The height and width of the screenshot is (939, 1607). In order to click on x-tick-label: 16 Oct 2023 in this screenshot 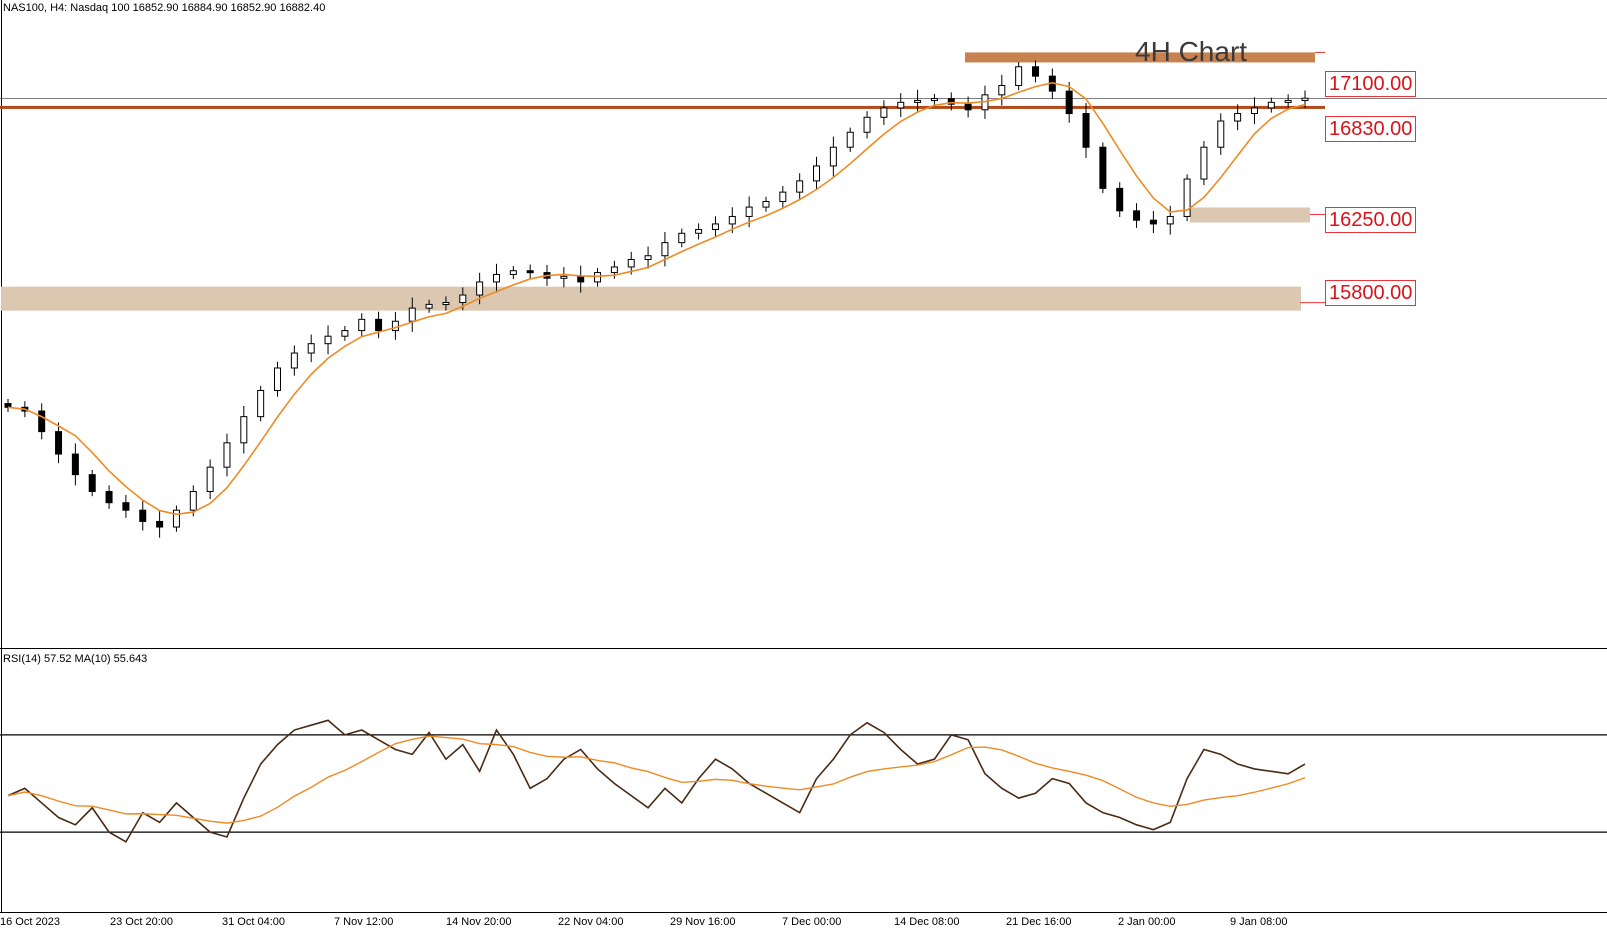, I will do `click(30, 922)`.